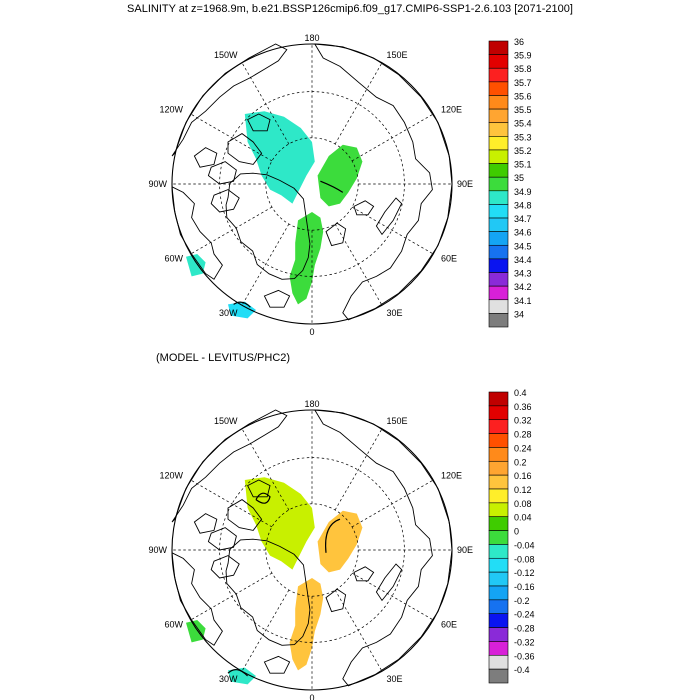 The height and width of the screenshot is (700, 700). What do you see at coordinates (524, 642) in the screenshot?
I see `colorbar-label: -0.32` at bounding box center [524, 642].